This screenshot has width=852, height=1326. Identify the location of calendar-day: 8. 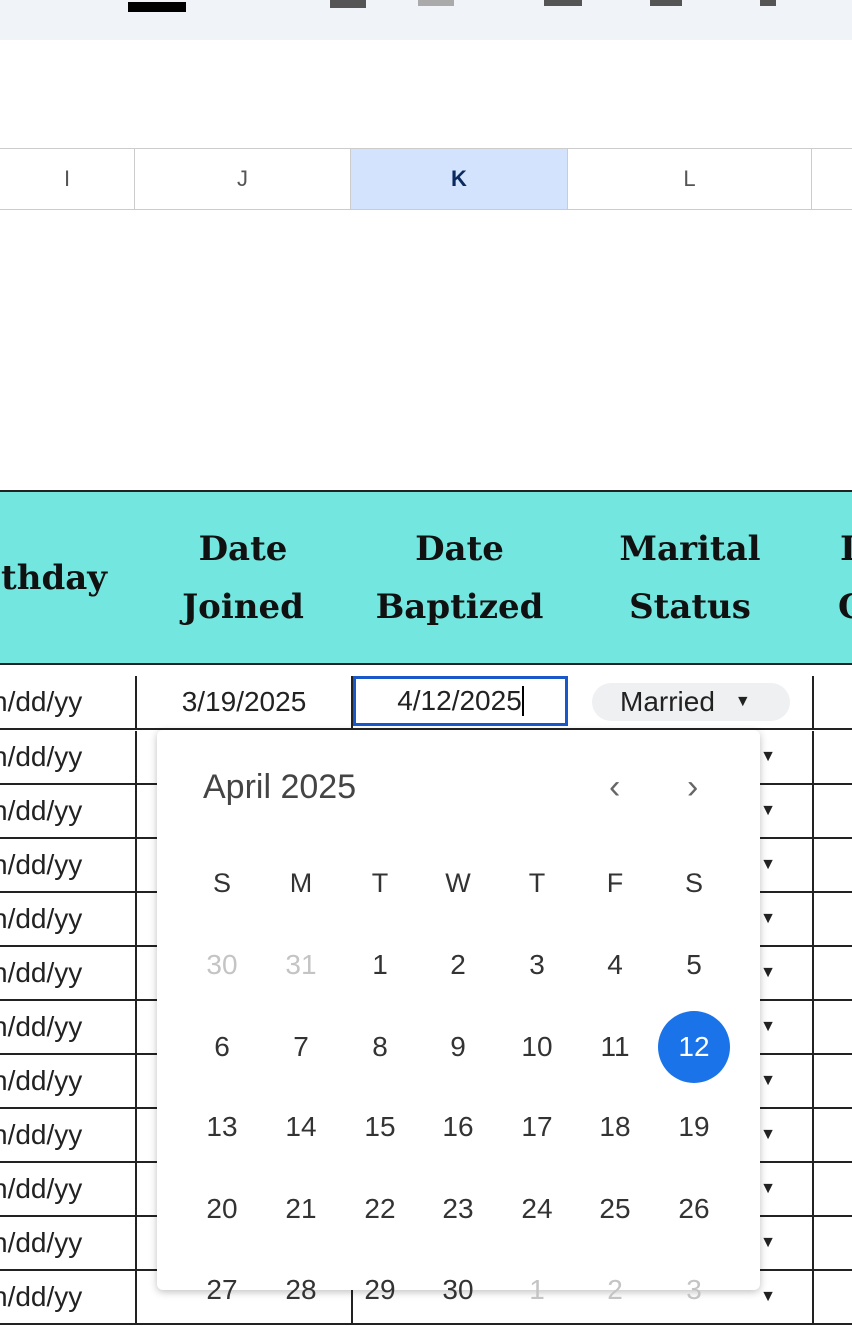
(380, 1046).